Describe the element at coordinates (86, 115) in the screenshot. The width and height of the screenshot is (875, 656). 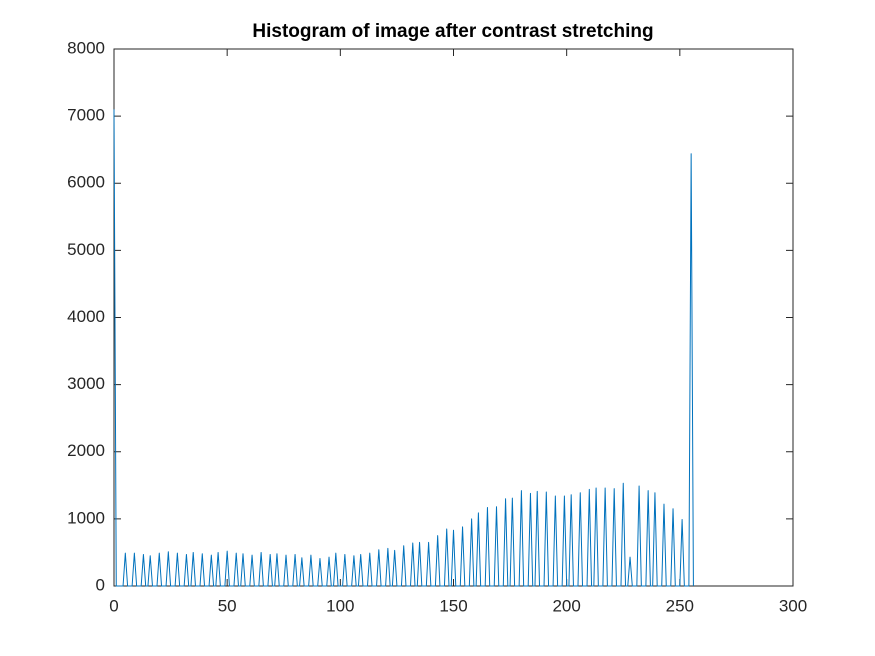
I see `y-tick-label: 7000` at that location.